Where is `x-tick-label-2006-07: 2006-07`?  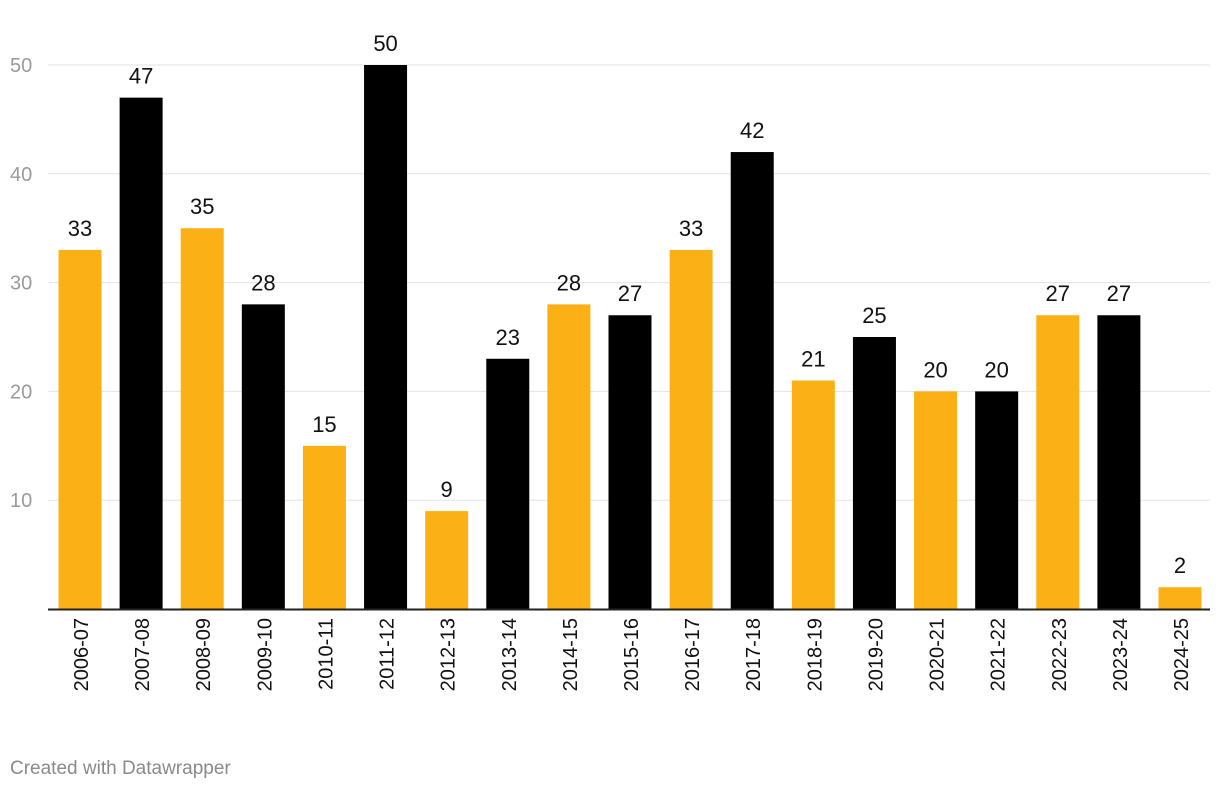 x-tick-label-2006-07: 2006-07 is located at coordinates (82, 654).